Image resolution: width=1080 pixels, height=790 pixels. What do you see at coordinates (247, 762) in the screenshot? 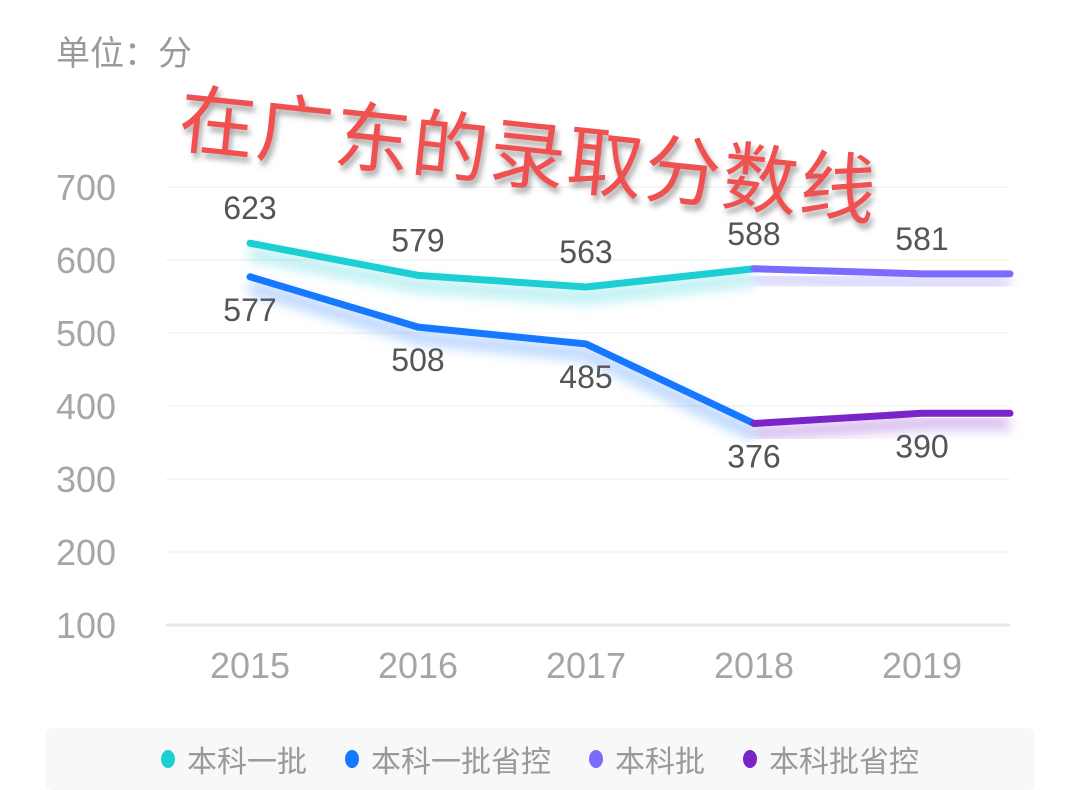
I see `legend-label: 本科一批` at bounding box center [247, 762].